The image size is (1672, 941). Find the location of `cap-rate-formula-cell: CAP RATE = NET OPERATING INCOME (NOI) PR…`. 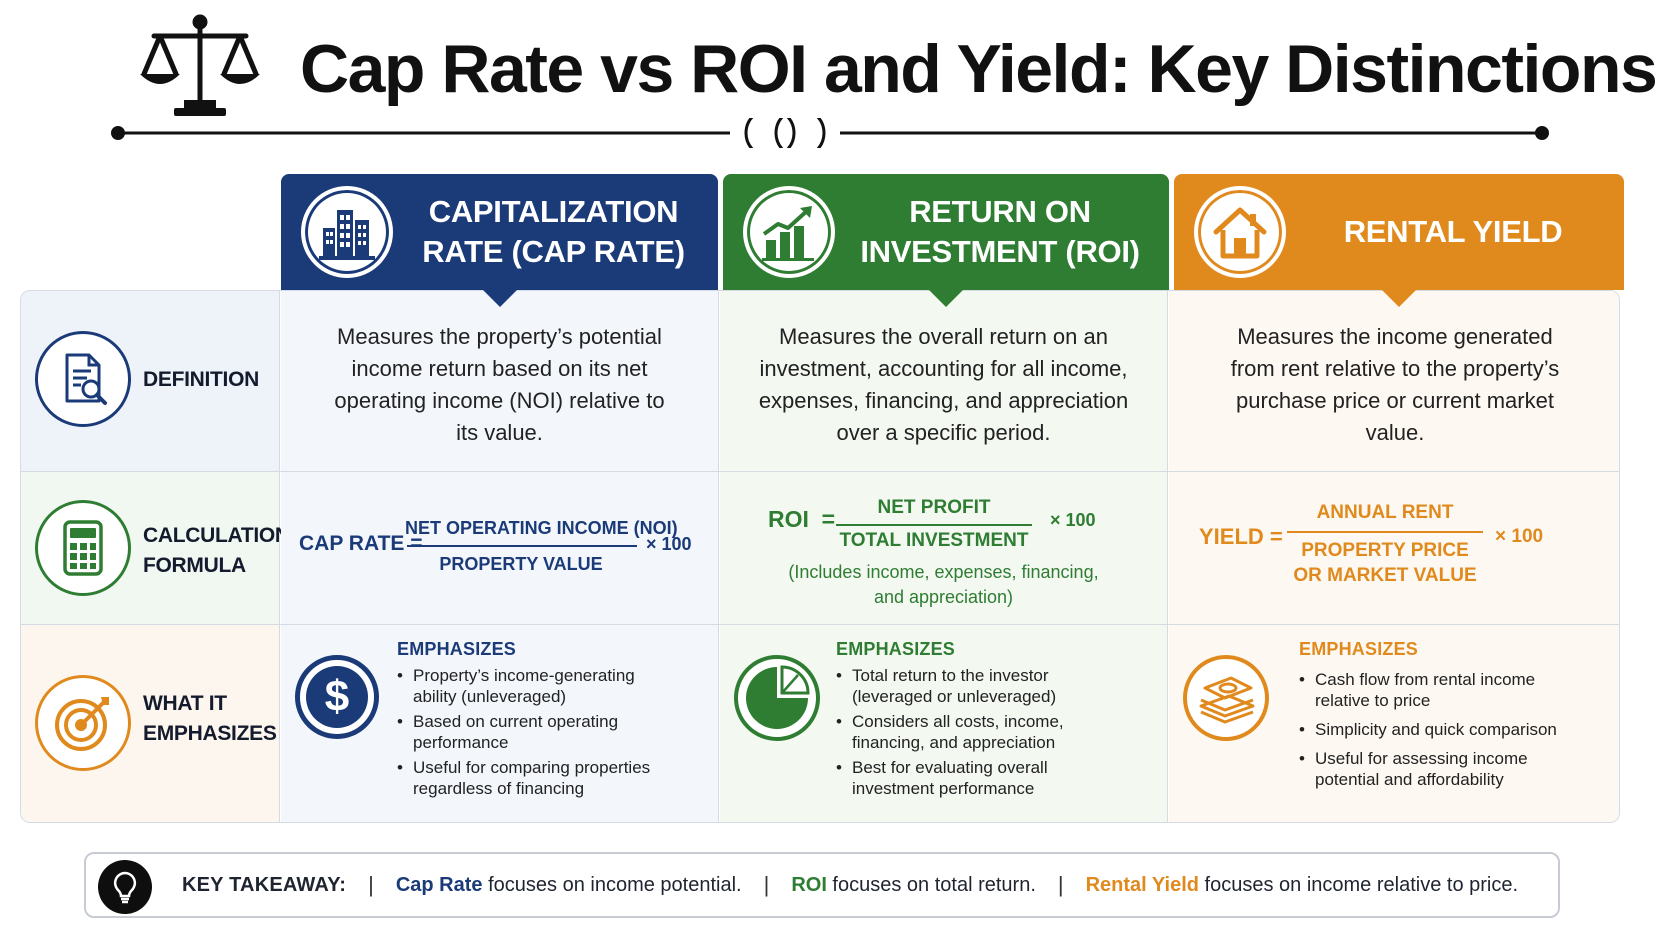

cap-rate-formula-cell: CAP RATE = NET OPERATING INCOME (NOI) PR… is located at coordinates (500, 548).